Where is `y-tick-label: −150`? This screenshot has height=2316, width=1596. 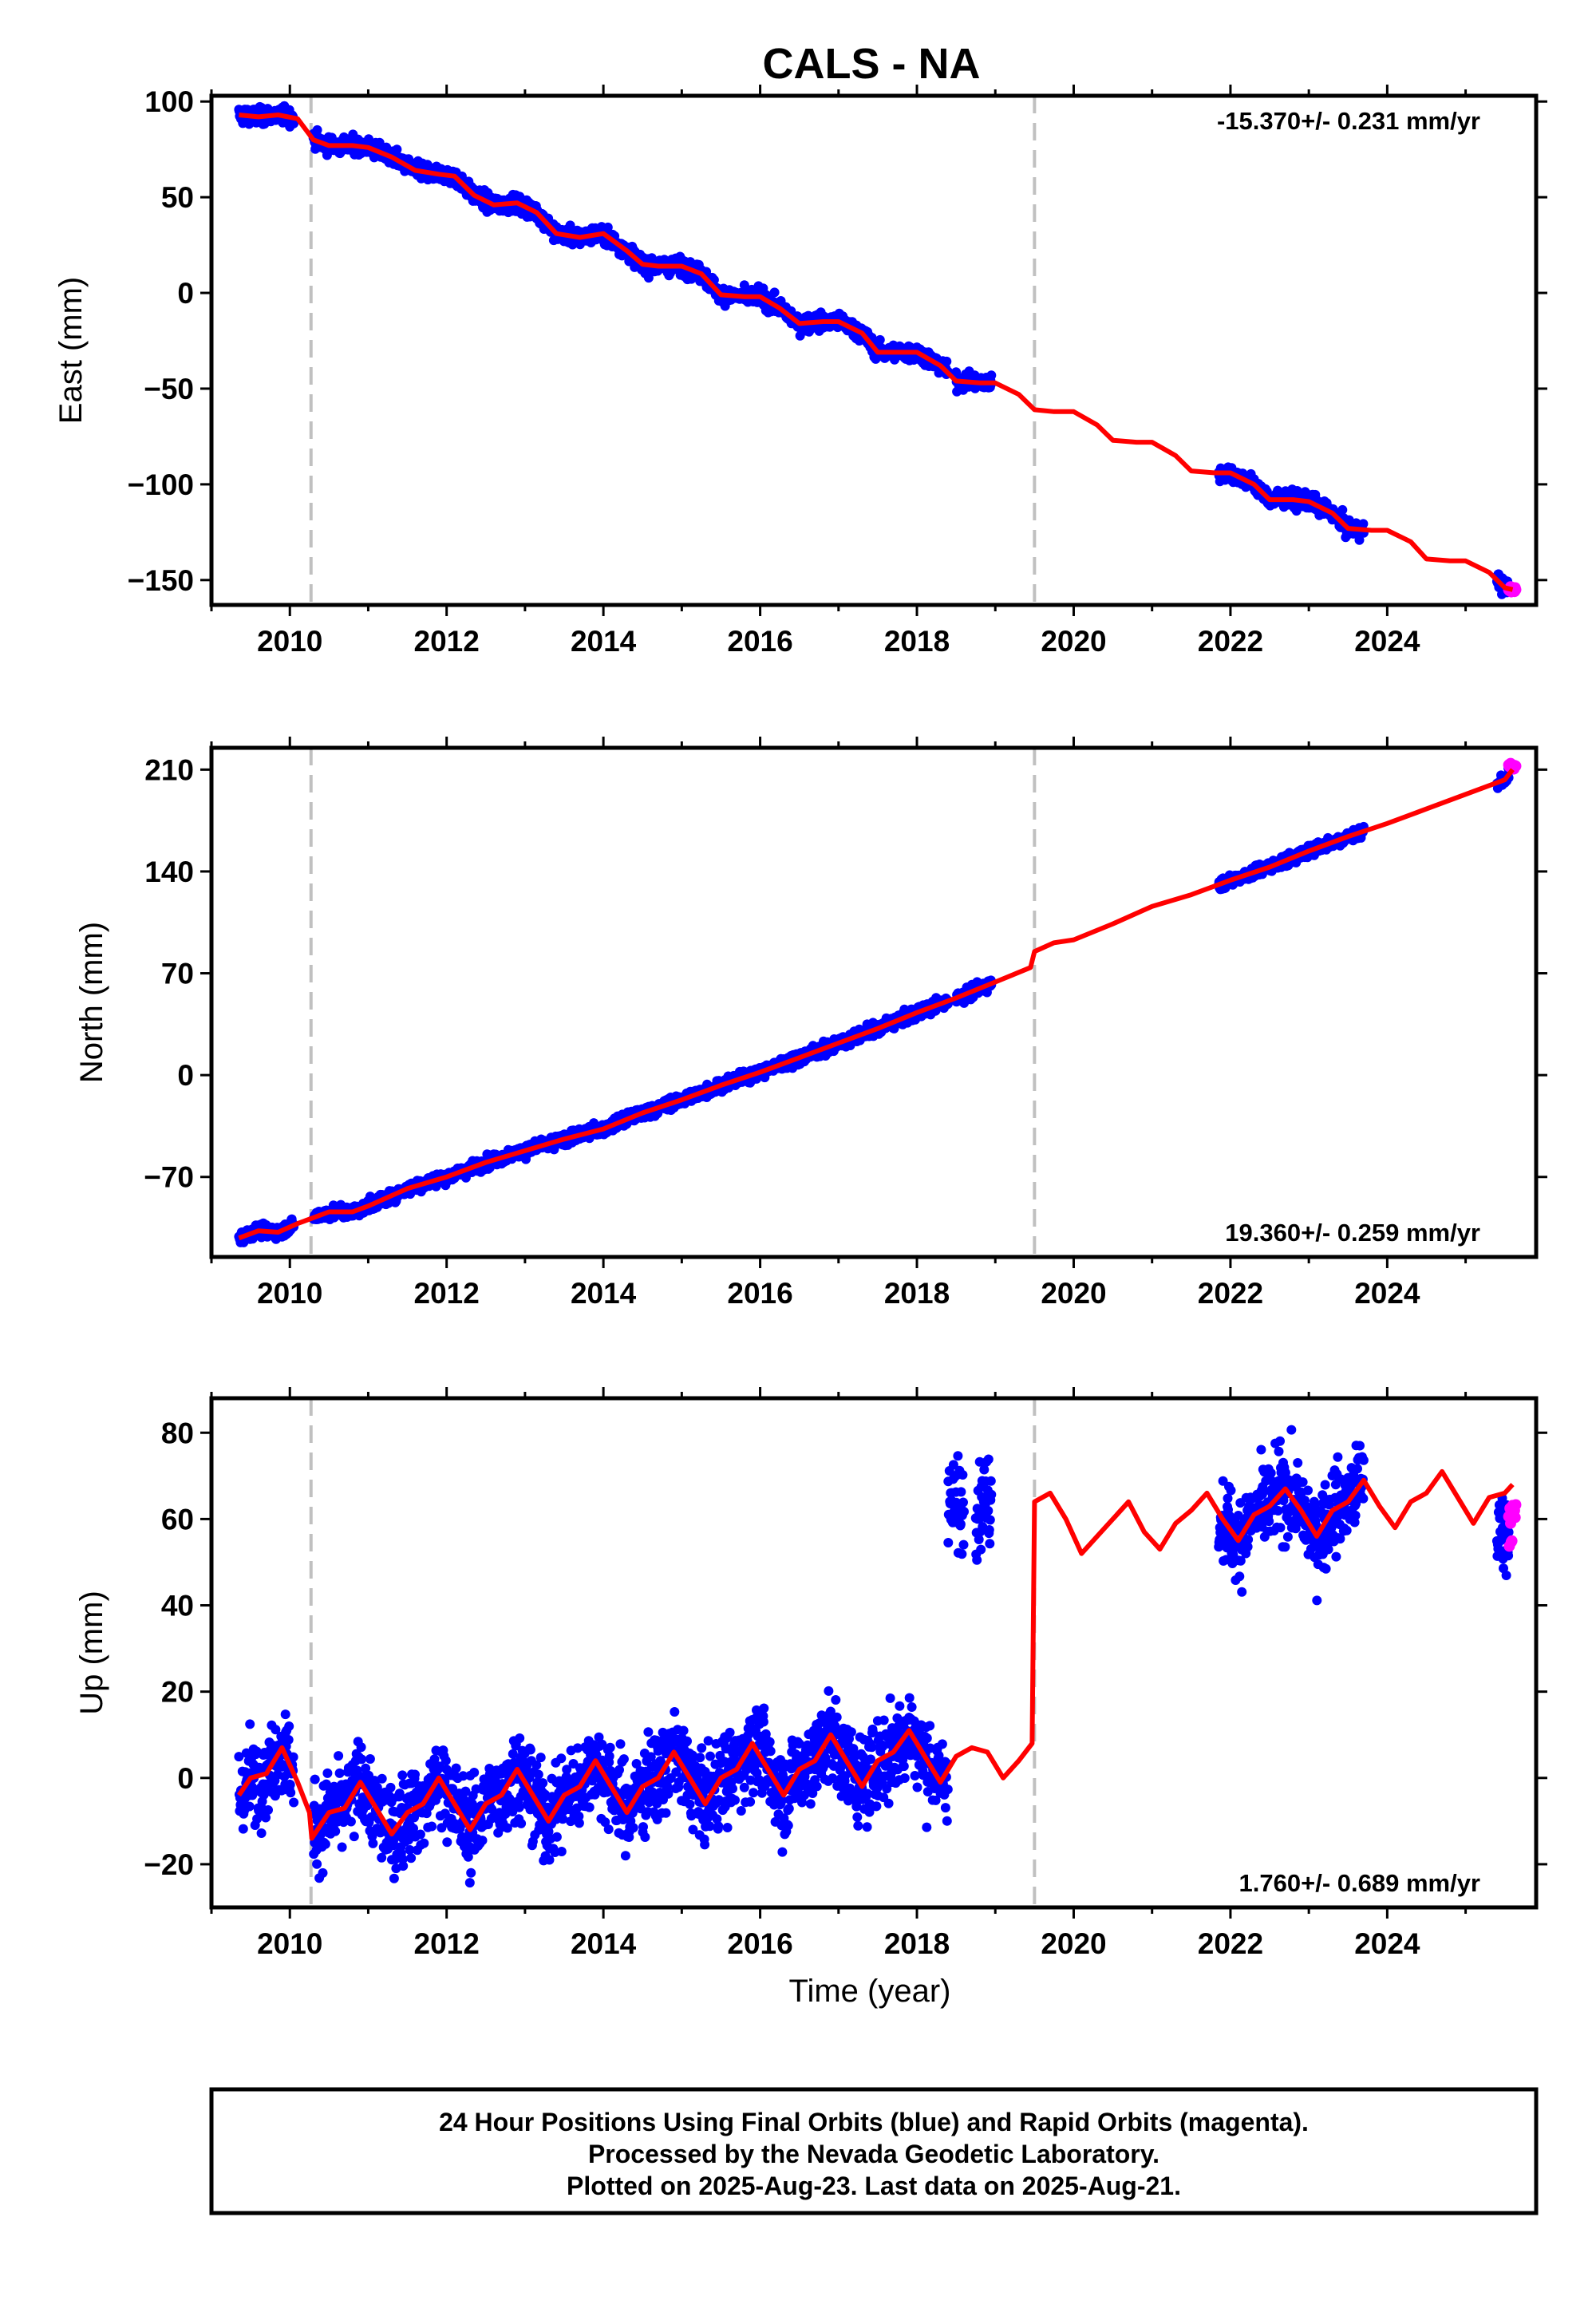 y-tick-label: −150 is located at coordinates (161, 580).